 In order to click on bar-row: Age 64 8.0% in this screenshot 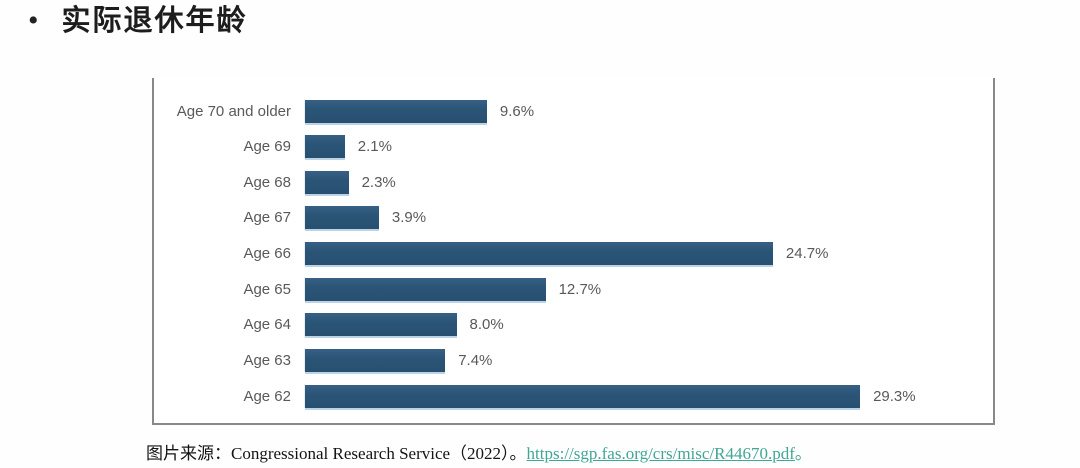, I will do `click(570, 324)`.